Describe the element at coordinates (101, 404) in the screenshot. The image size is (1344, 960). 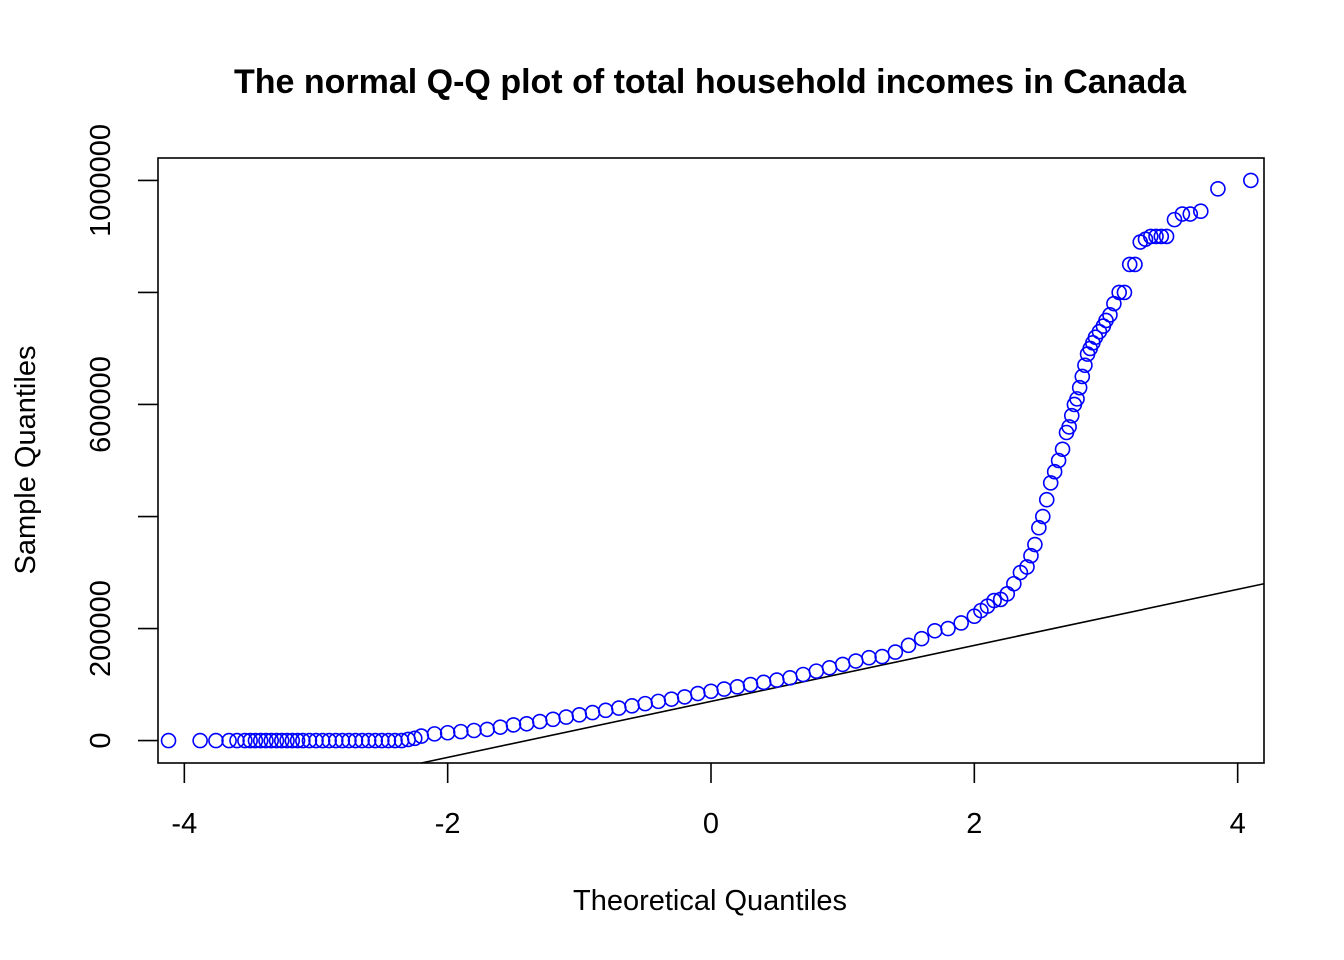
I see `y-tick-label: 600000` at that location.